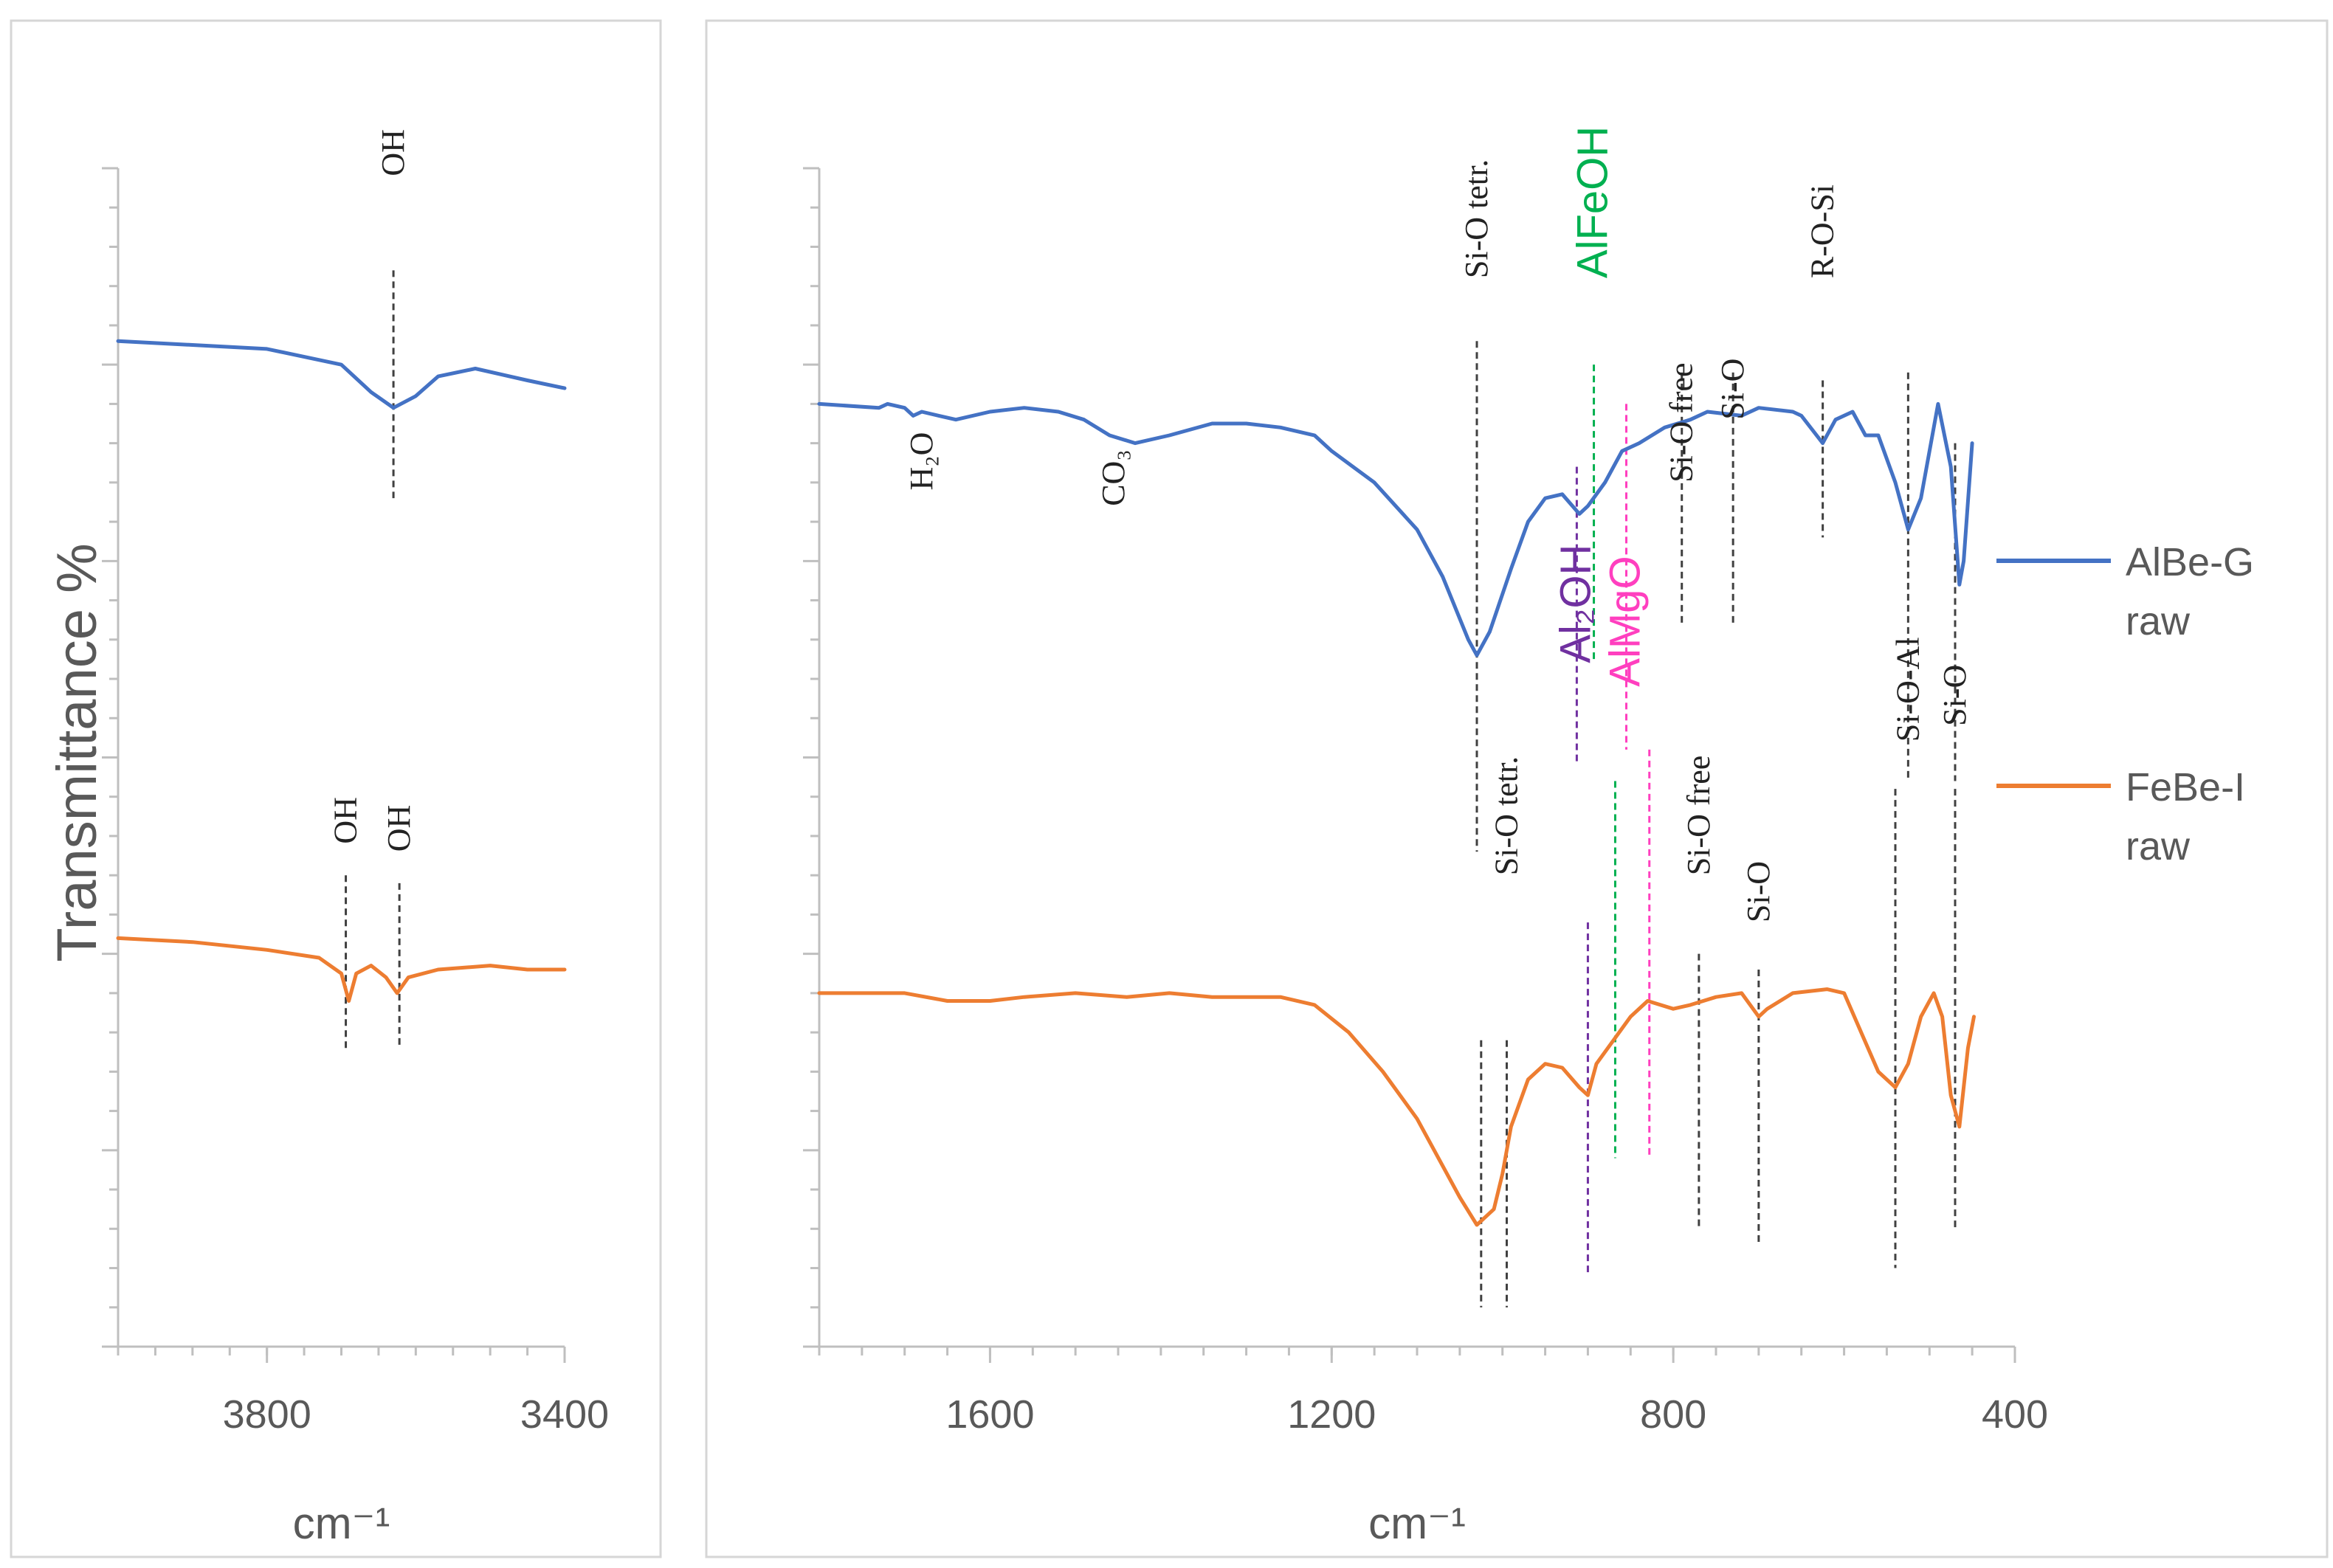 This screenshot has width=2333, height=1568. Describe the element at coordinates (2185, 787) in the screenshot. I see `legend-label: FeBe-I` at that location.